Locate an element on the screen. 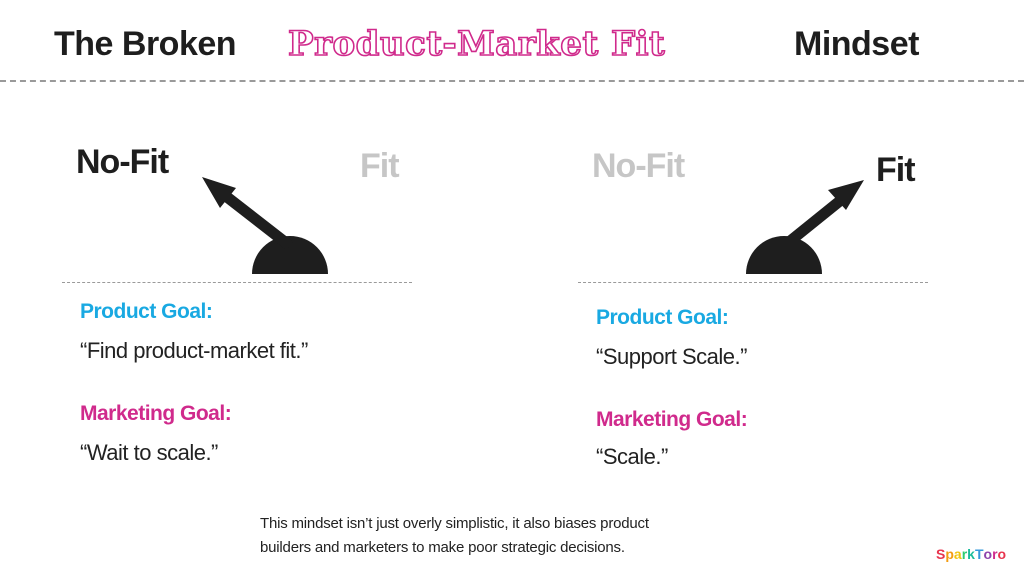 The height and width of the screenshot is (576, 1024). marketing-goal-text: “Wait to scale.” is located at coordinates (149, 452).